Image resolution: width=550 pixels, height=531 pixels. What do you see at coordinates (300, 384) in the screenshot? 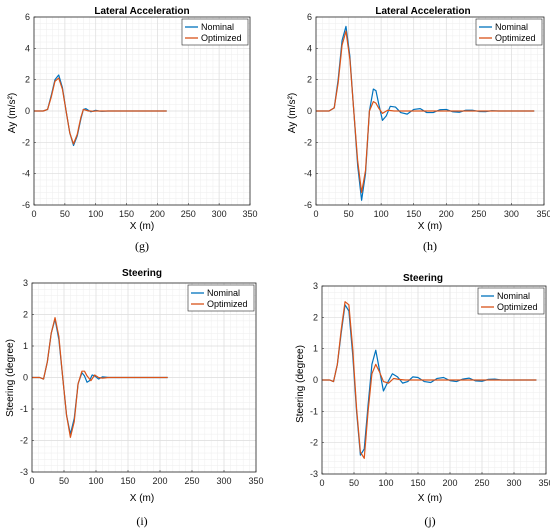
I see `y-axis-label-j: Steering (degree)` at bounding box center [300, 384].